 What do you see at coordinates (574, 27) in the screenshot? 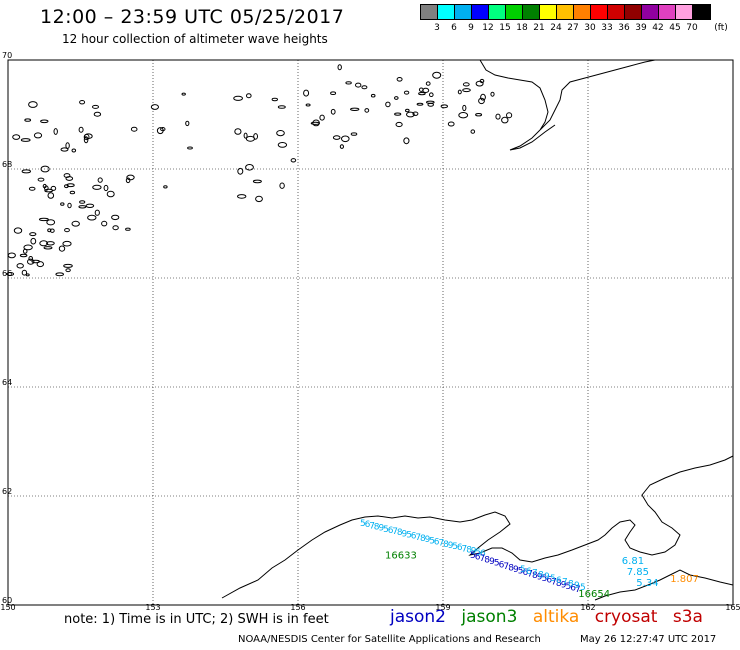
I see `legend-ticks: 3 6 9 12 15 18 21 24 27 30 33 36 39 42 45 70 (ft)` at bounding box center [574, 27].